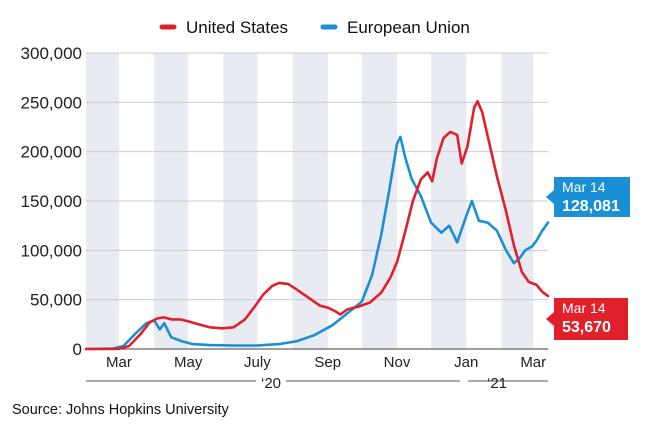 Image resolution: width=650 pixels, height=438 pixels. What do you see at coordinates (317, 383) in the screenshot?
I see `year-axis: ‘20 ‘21` at bounding box center [317, 383].